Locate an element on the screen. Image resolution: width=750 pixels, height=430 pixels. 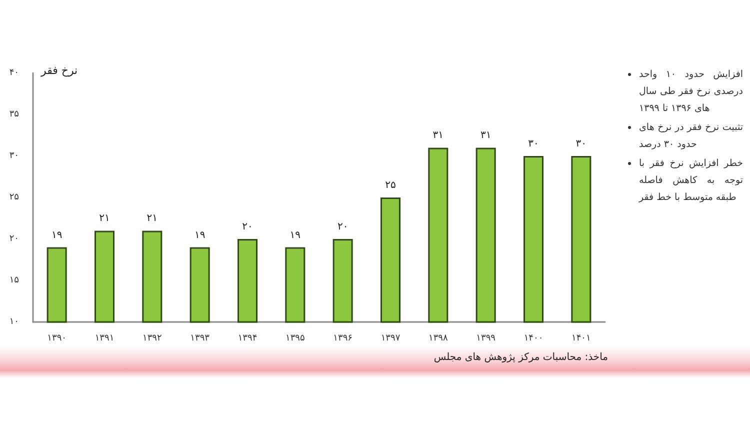
y-tick-label: ۱۰ is located at coordinates (14, 322).